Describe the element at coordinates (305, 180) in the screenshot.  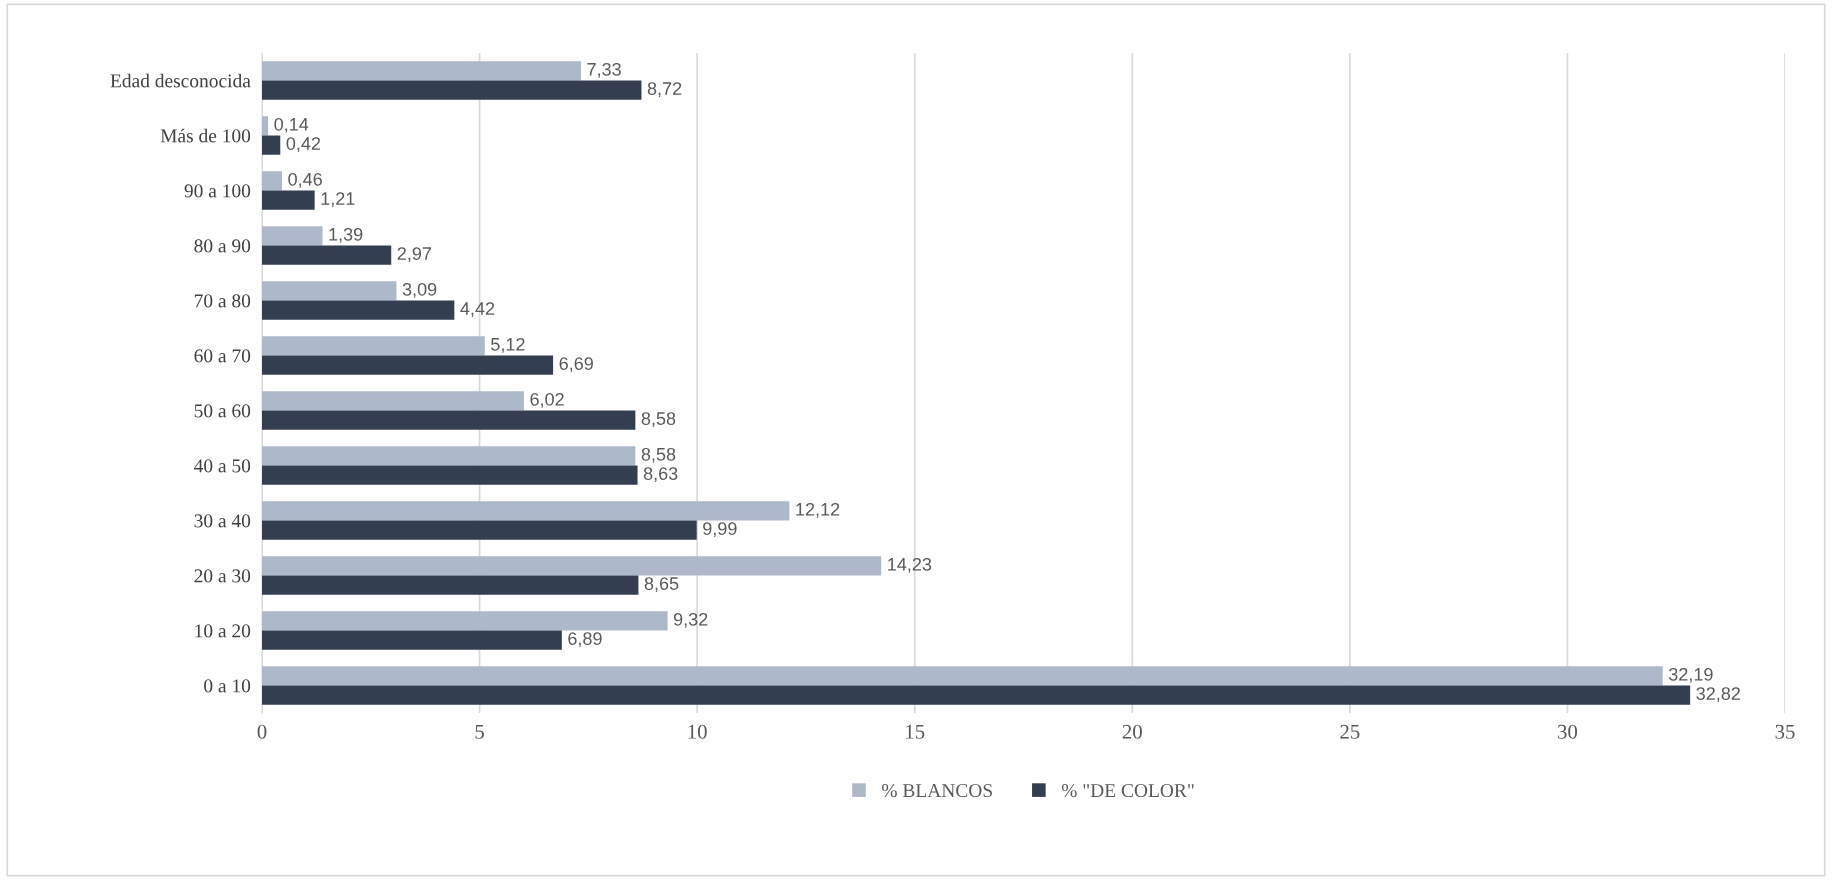
I see `data-label: 0,46` at that location.